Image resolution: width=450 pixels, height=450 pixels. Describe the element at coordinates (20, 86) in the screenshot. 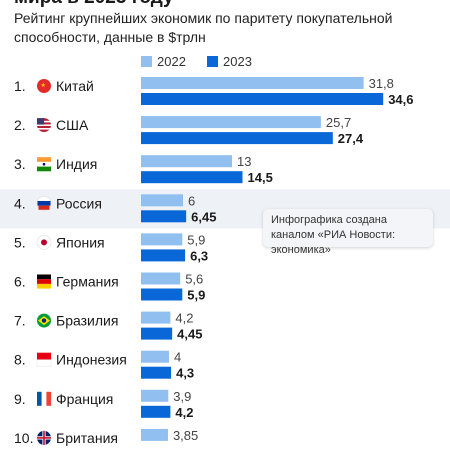

I see `rank-number: 1.` at that location.